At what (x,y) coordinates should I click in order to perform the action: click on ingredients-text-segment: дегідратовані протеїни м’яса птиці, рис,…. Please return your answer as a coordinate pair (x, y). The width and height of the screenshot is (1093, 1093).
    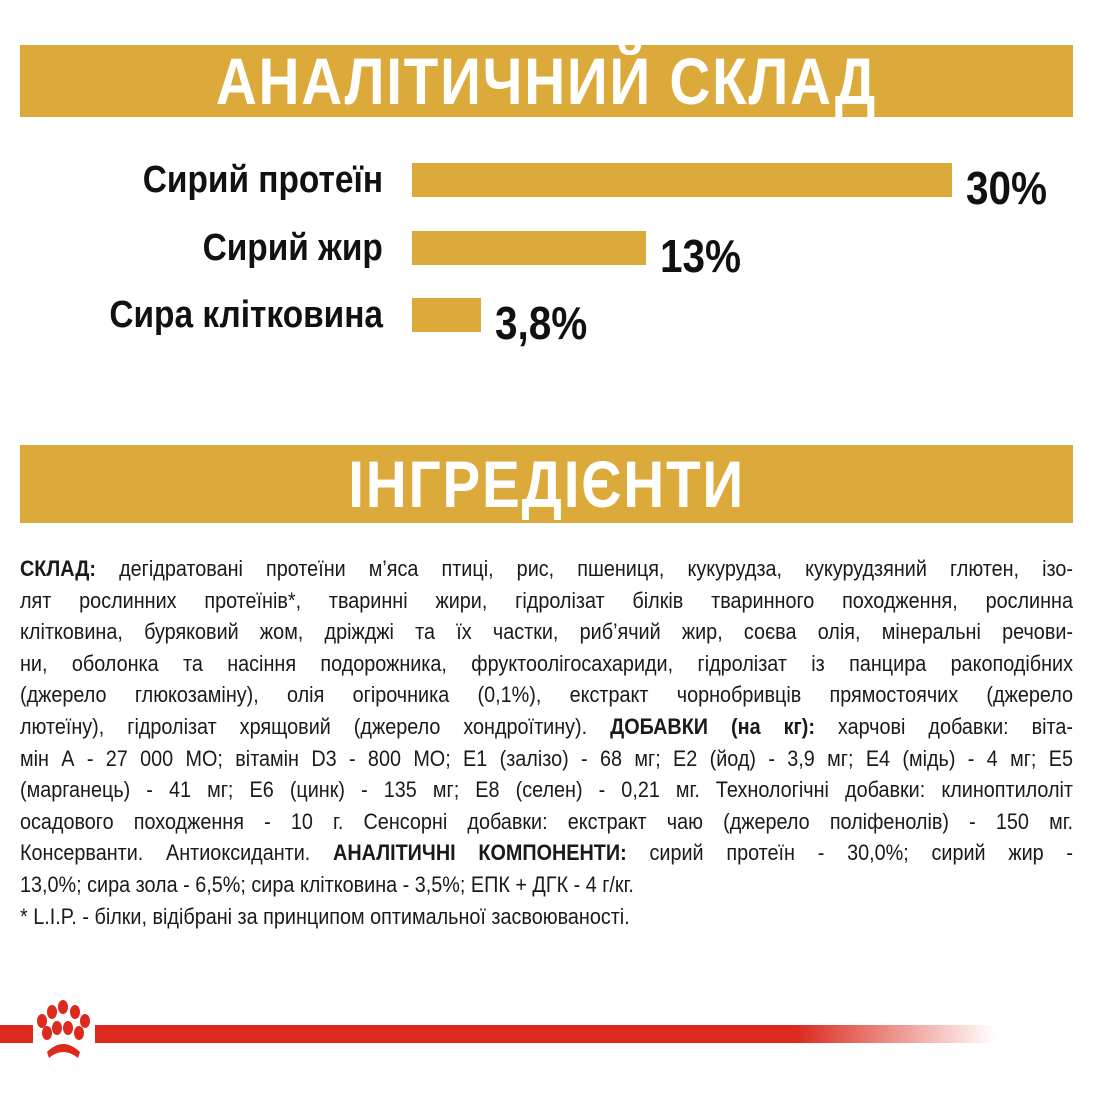
    Looking at the image, I should click on (585, 568).